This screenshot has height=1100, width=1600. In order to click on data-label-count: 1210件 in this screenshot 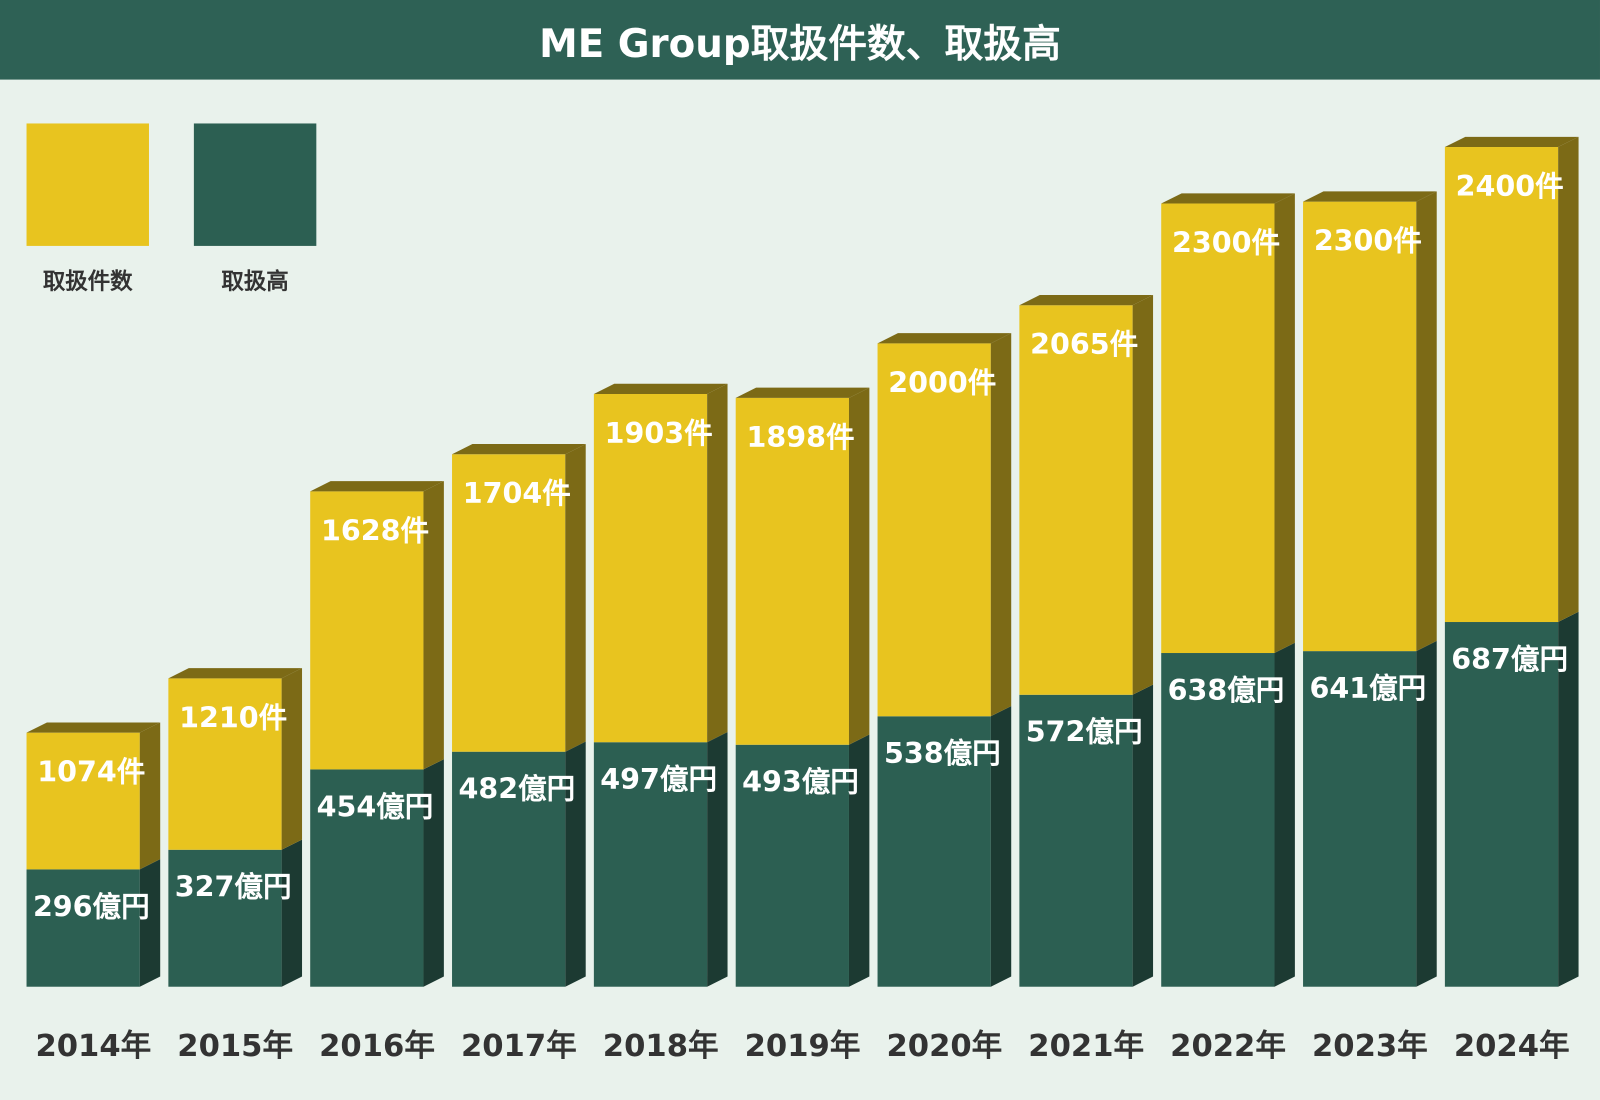, I will do `click(233, 717)`.